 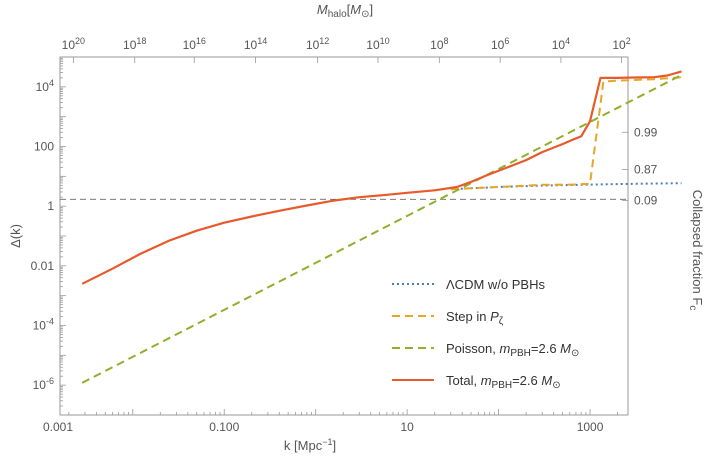 What do you see at coordinates (45, 86) in the screenshot?
I see `y-tick-label: 10⁴` at bounding box center [45, 86].